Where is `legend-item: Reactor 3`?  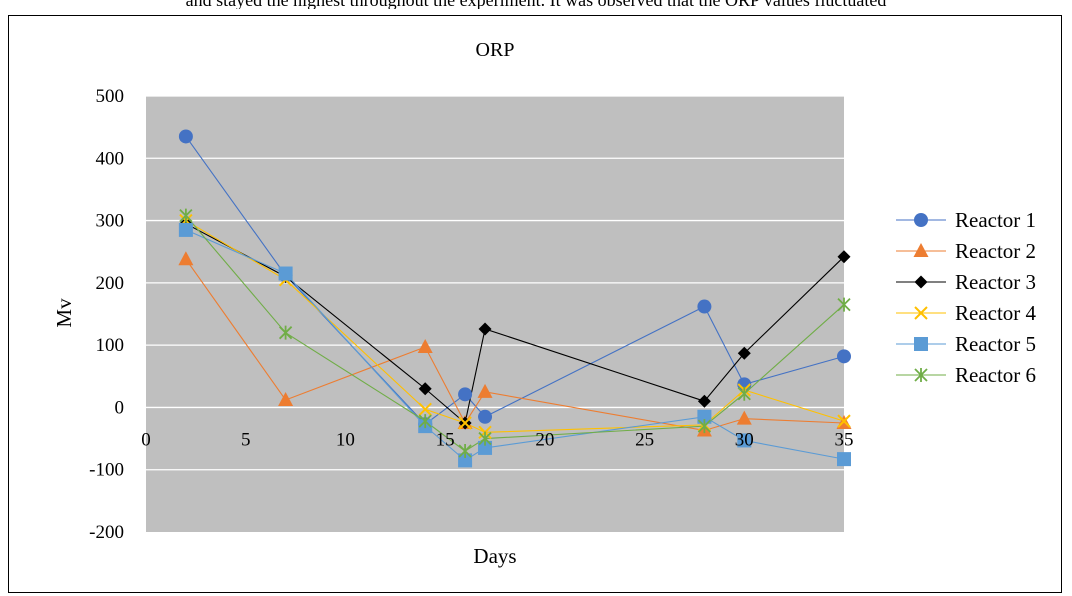
legend-item: Reactor 3 is located at coordinates (966, 282).